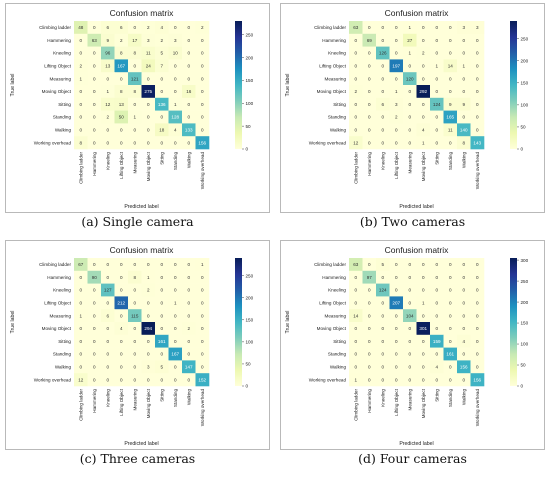 The width and height of the screenshot is (550, 482). Describe the element at coordinates (141, 207) in the screenshot. I see `x-axis-label: Predicted label` at that location.